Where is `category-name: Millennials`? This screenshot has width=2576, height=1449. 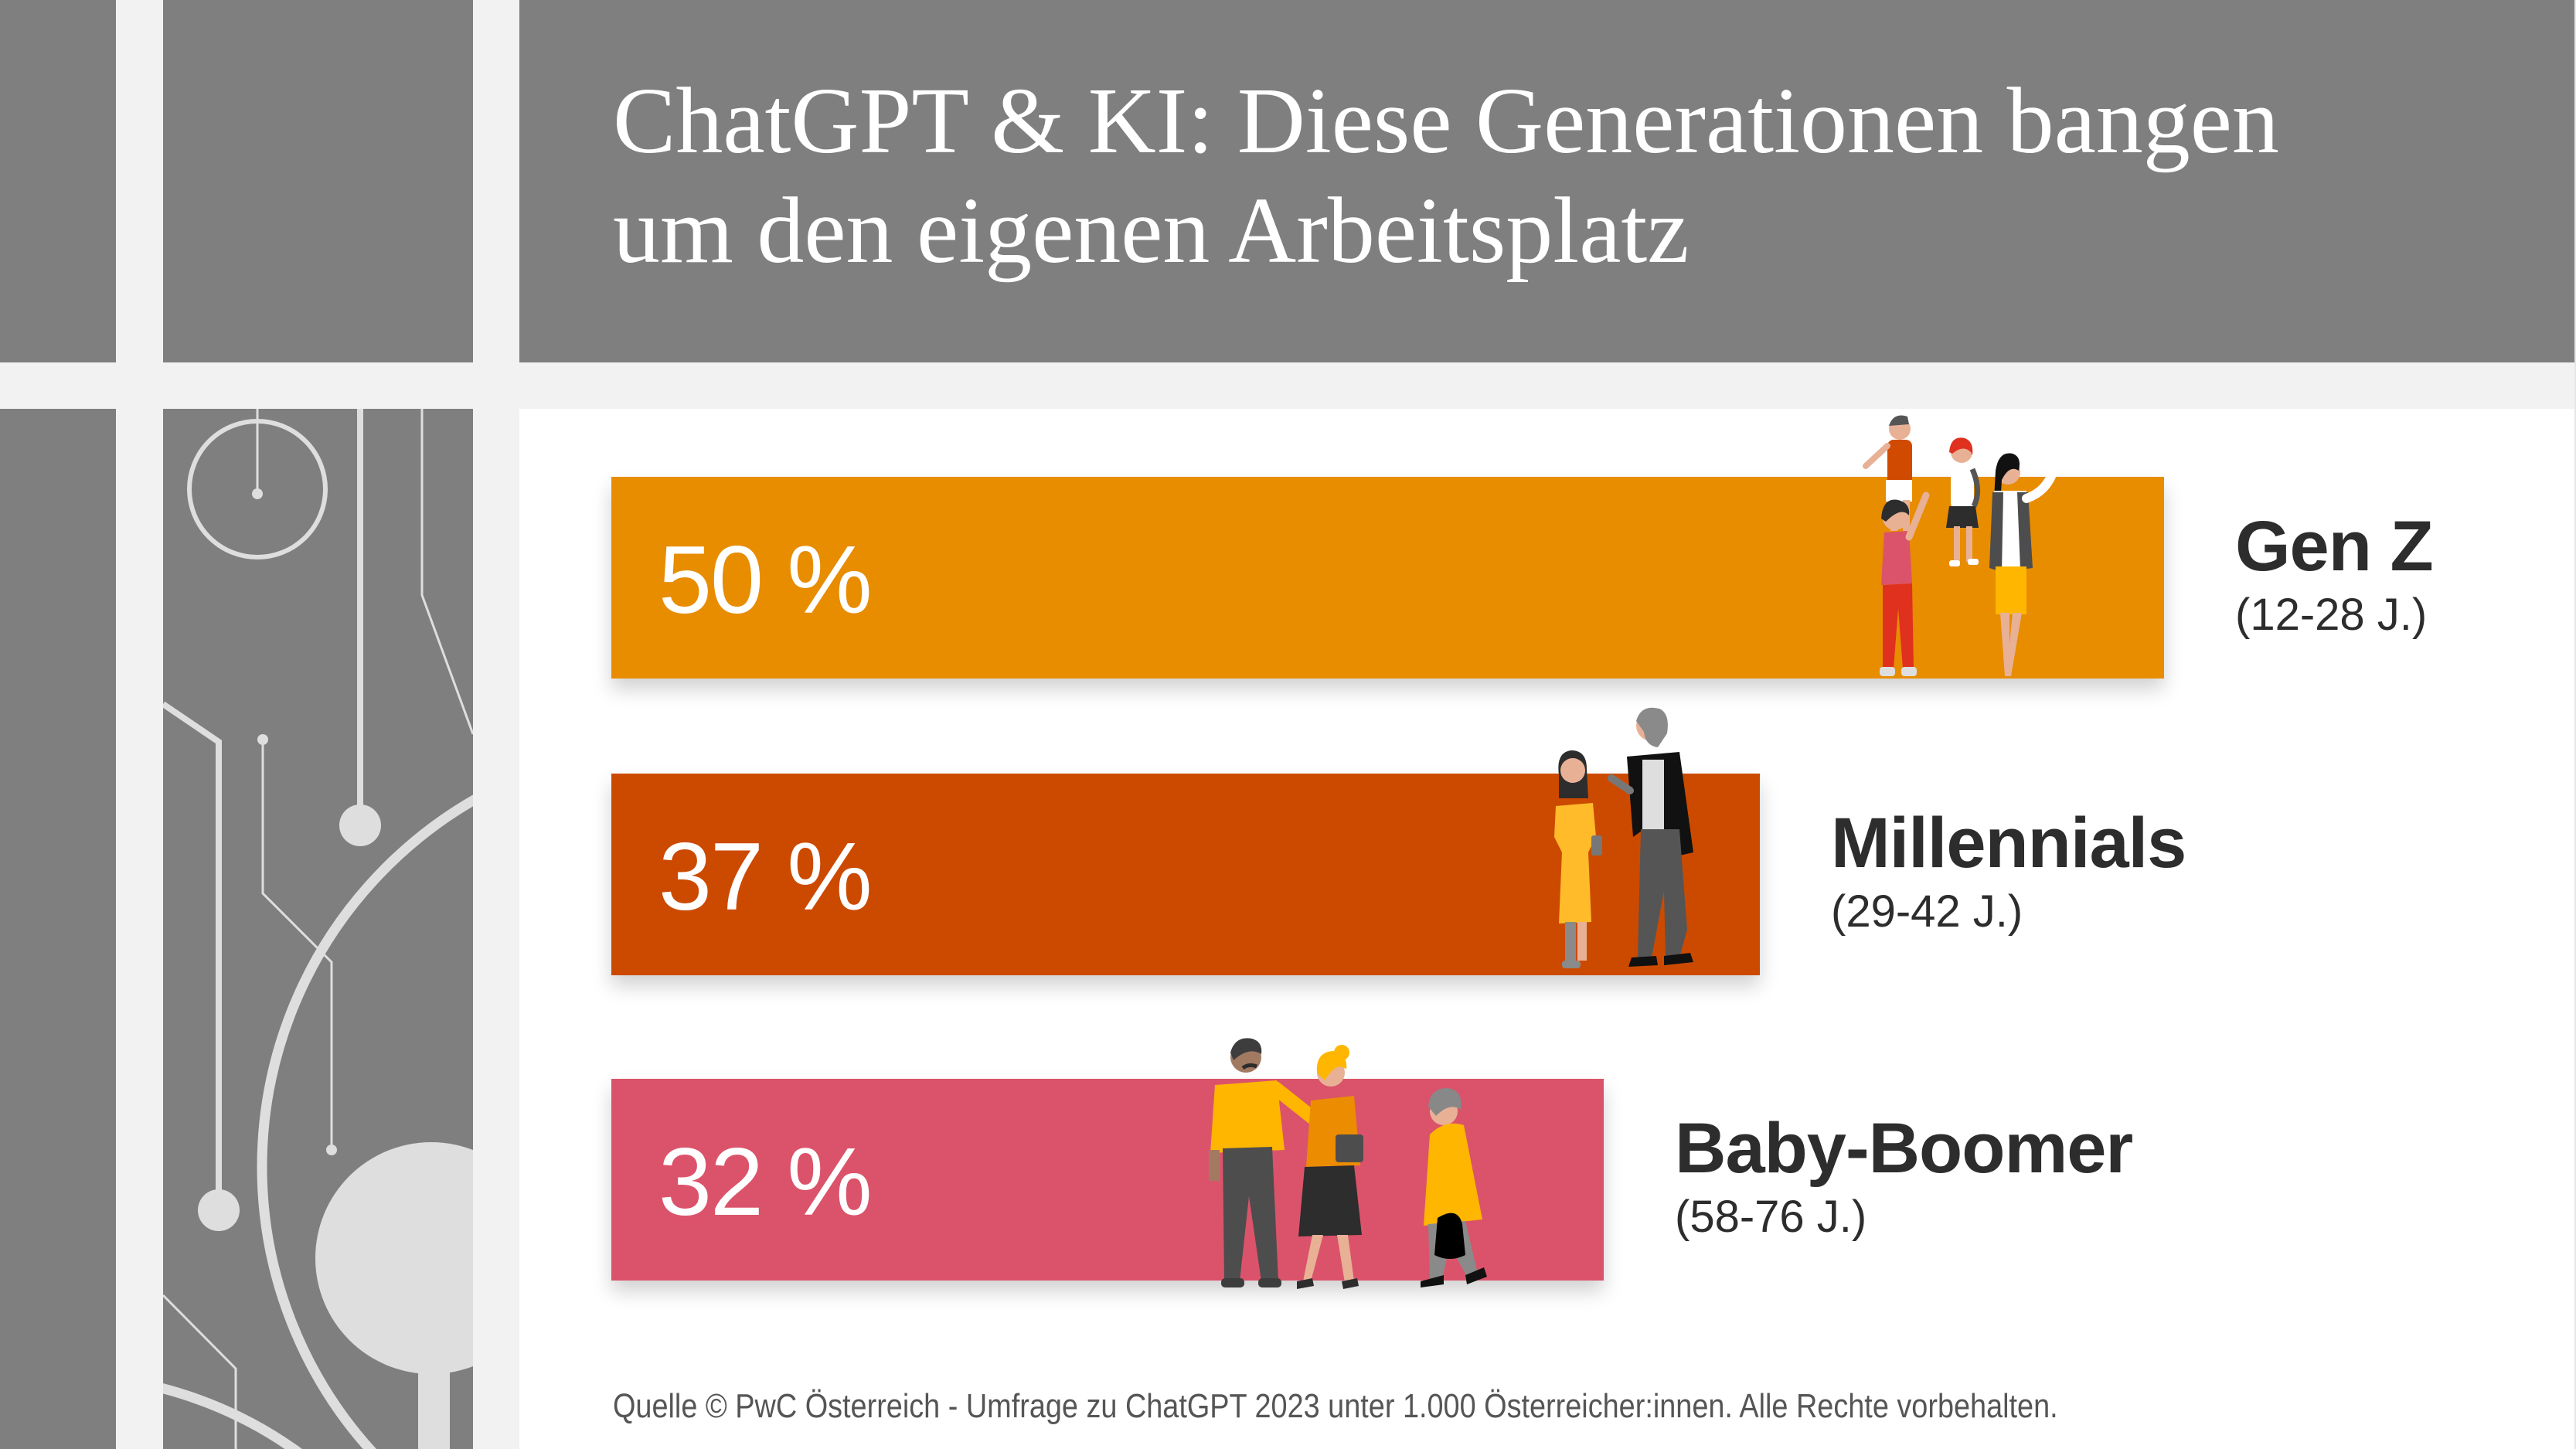 category-name: Millennials is located at coordinates (2008, 843).